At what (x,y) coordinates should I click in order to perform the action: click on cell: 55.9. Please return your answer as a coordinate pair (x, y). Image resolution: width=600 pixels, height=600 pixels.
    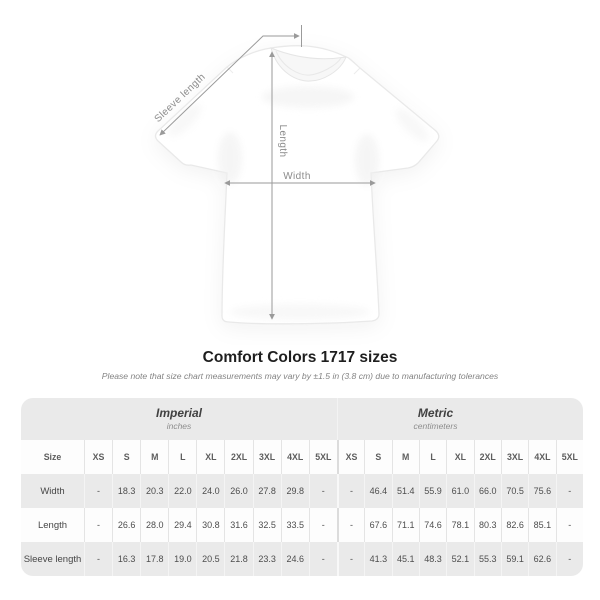
    Looking at the image, I should click on (432, 491).